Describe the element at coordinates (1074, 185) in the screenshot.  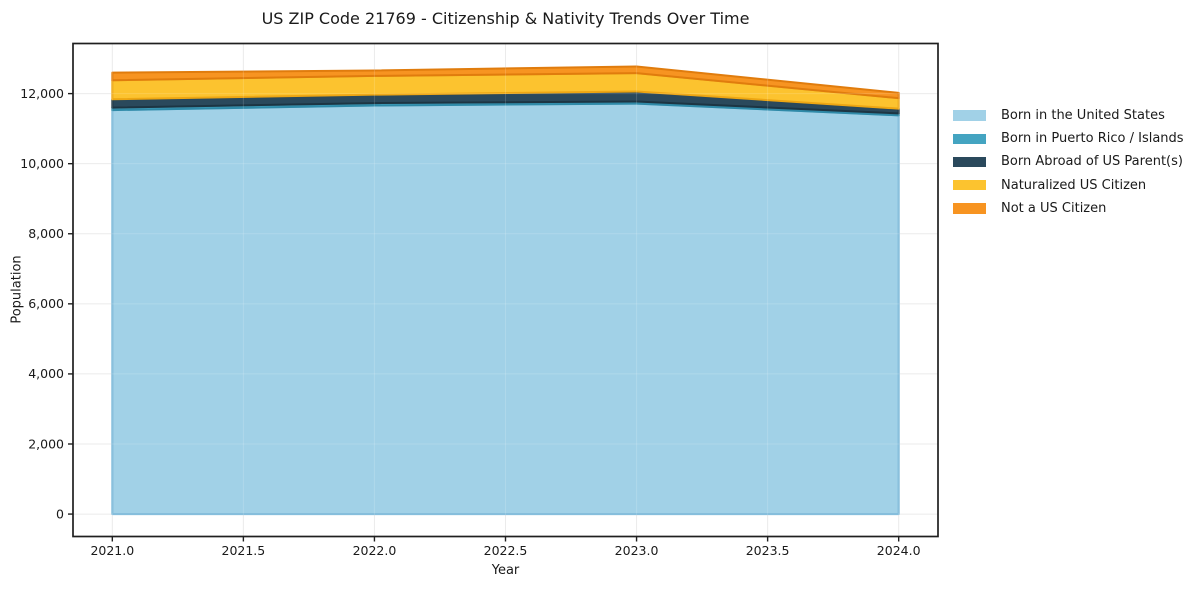
I see `legend-label: Naturalized US Citizen` at that location.